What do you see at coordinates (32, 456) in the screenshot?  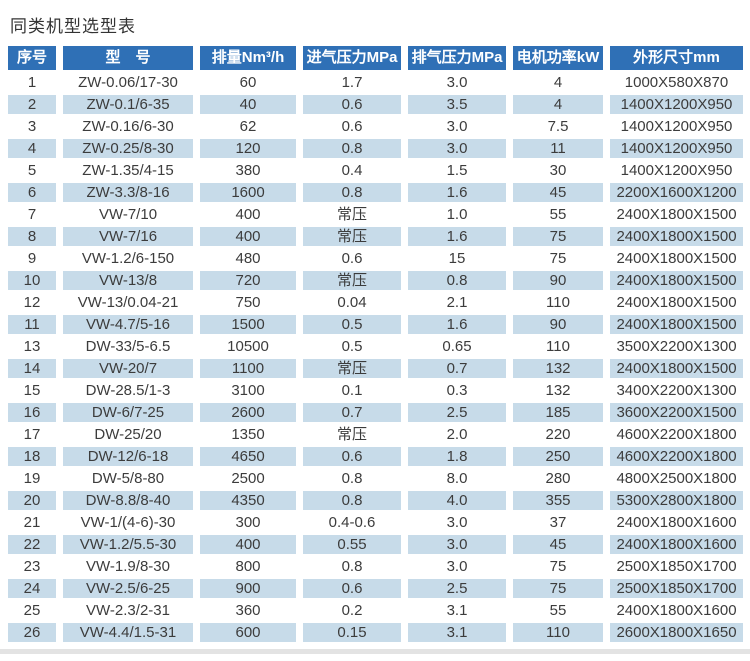 I see `table-cell: 18` at bounding box center [32, 456].